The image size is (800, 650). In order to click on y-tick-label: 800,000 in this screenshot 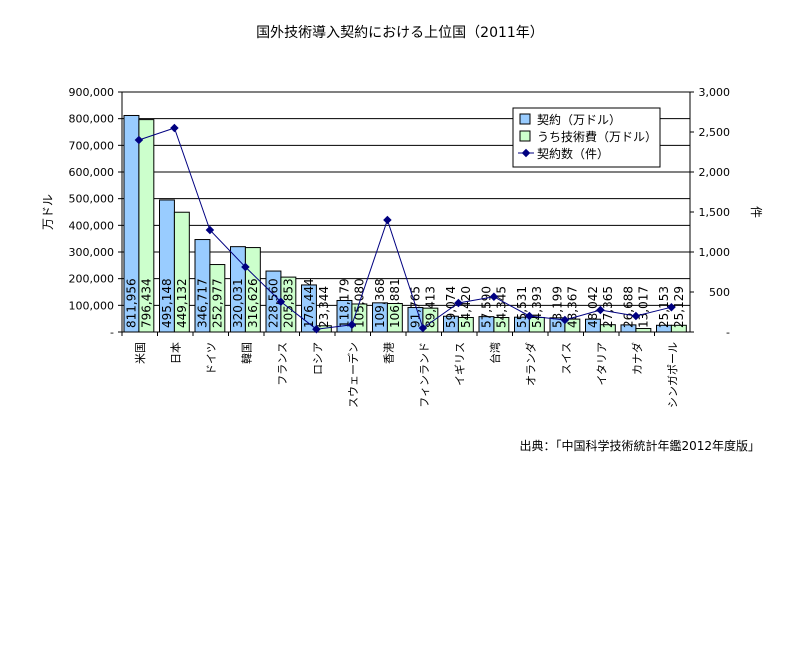, I will do `click(92, 119)`.